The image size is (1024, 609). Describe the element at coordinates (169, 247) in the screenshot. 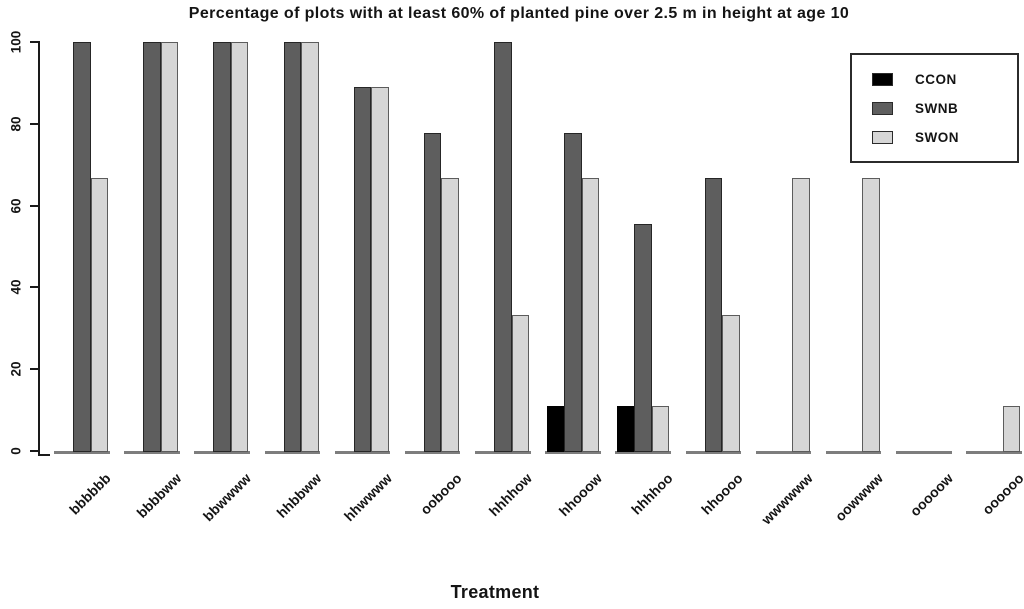

I see `bar-swon-bbbbww` at that location.